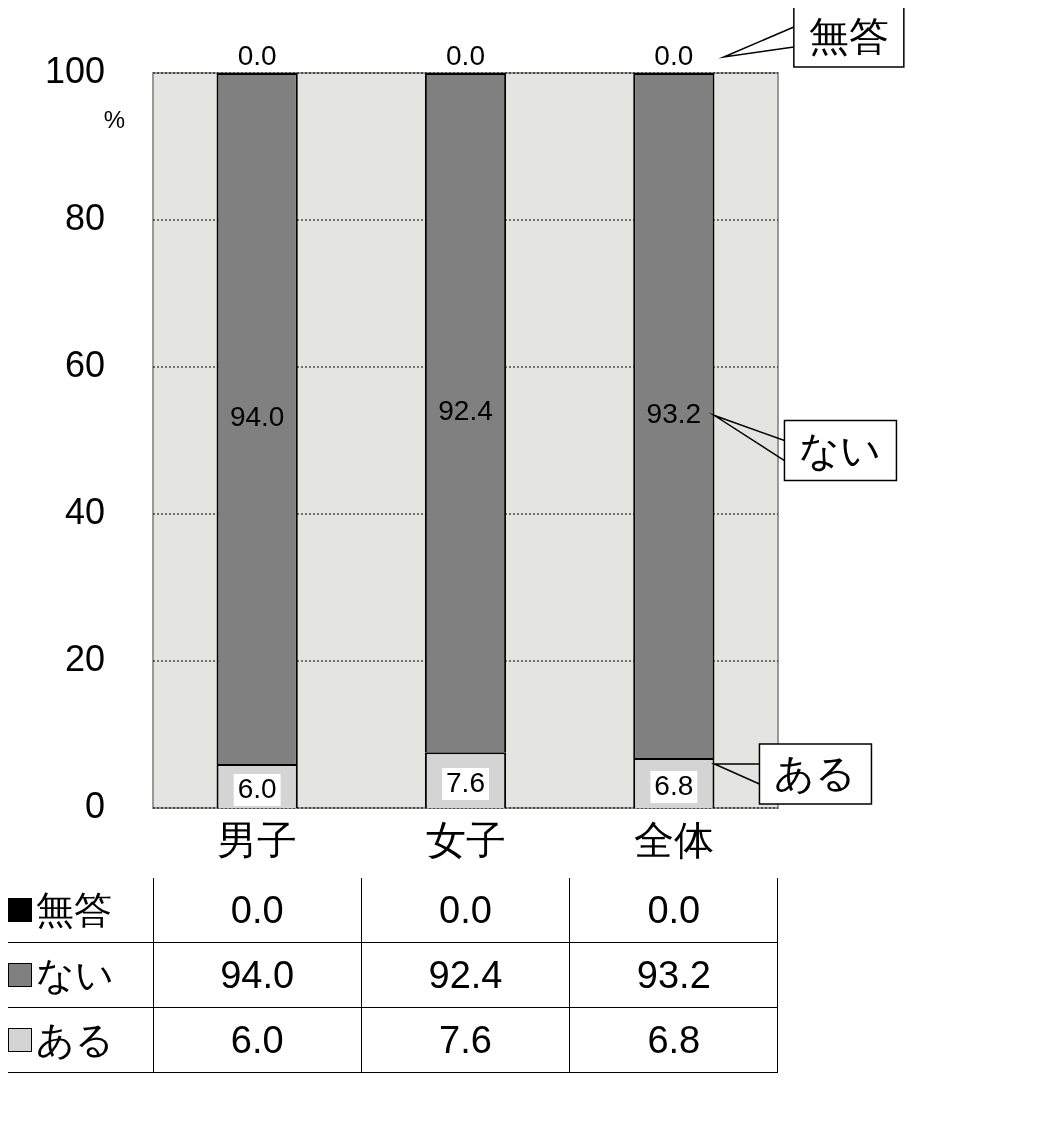  I want to click on text: 6.0, so click(257, 788).